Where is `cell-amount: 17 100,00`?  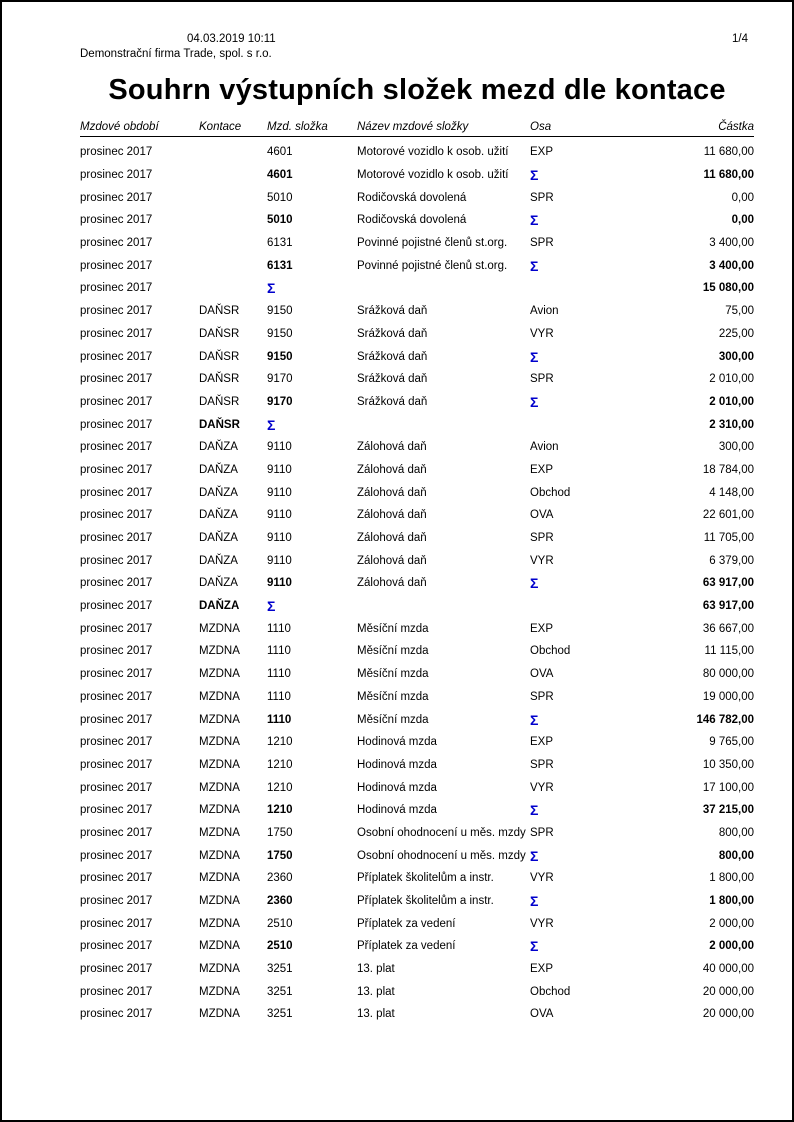
cell-amount: 17 100,00 is located at coordinates (728, 787).